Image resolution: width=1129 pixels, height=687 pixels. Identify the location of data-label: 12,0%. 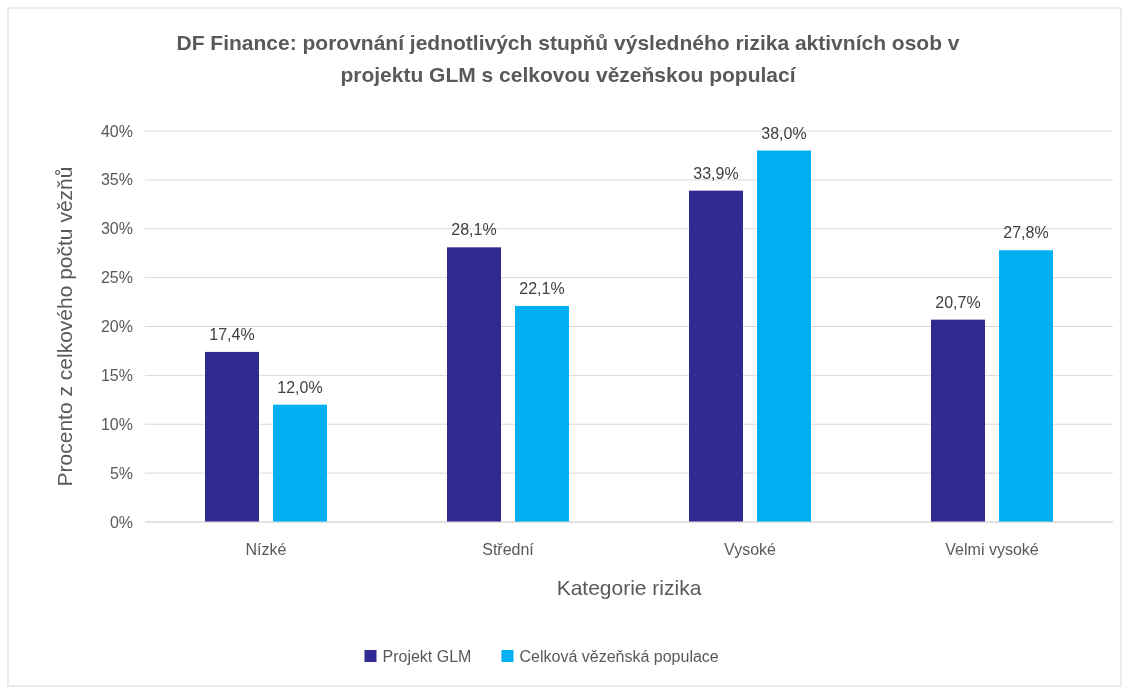
(300, 387).